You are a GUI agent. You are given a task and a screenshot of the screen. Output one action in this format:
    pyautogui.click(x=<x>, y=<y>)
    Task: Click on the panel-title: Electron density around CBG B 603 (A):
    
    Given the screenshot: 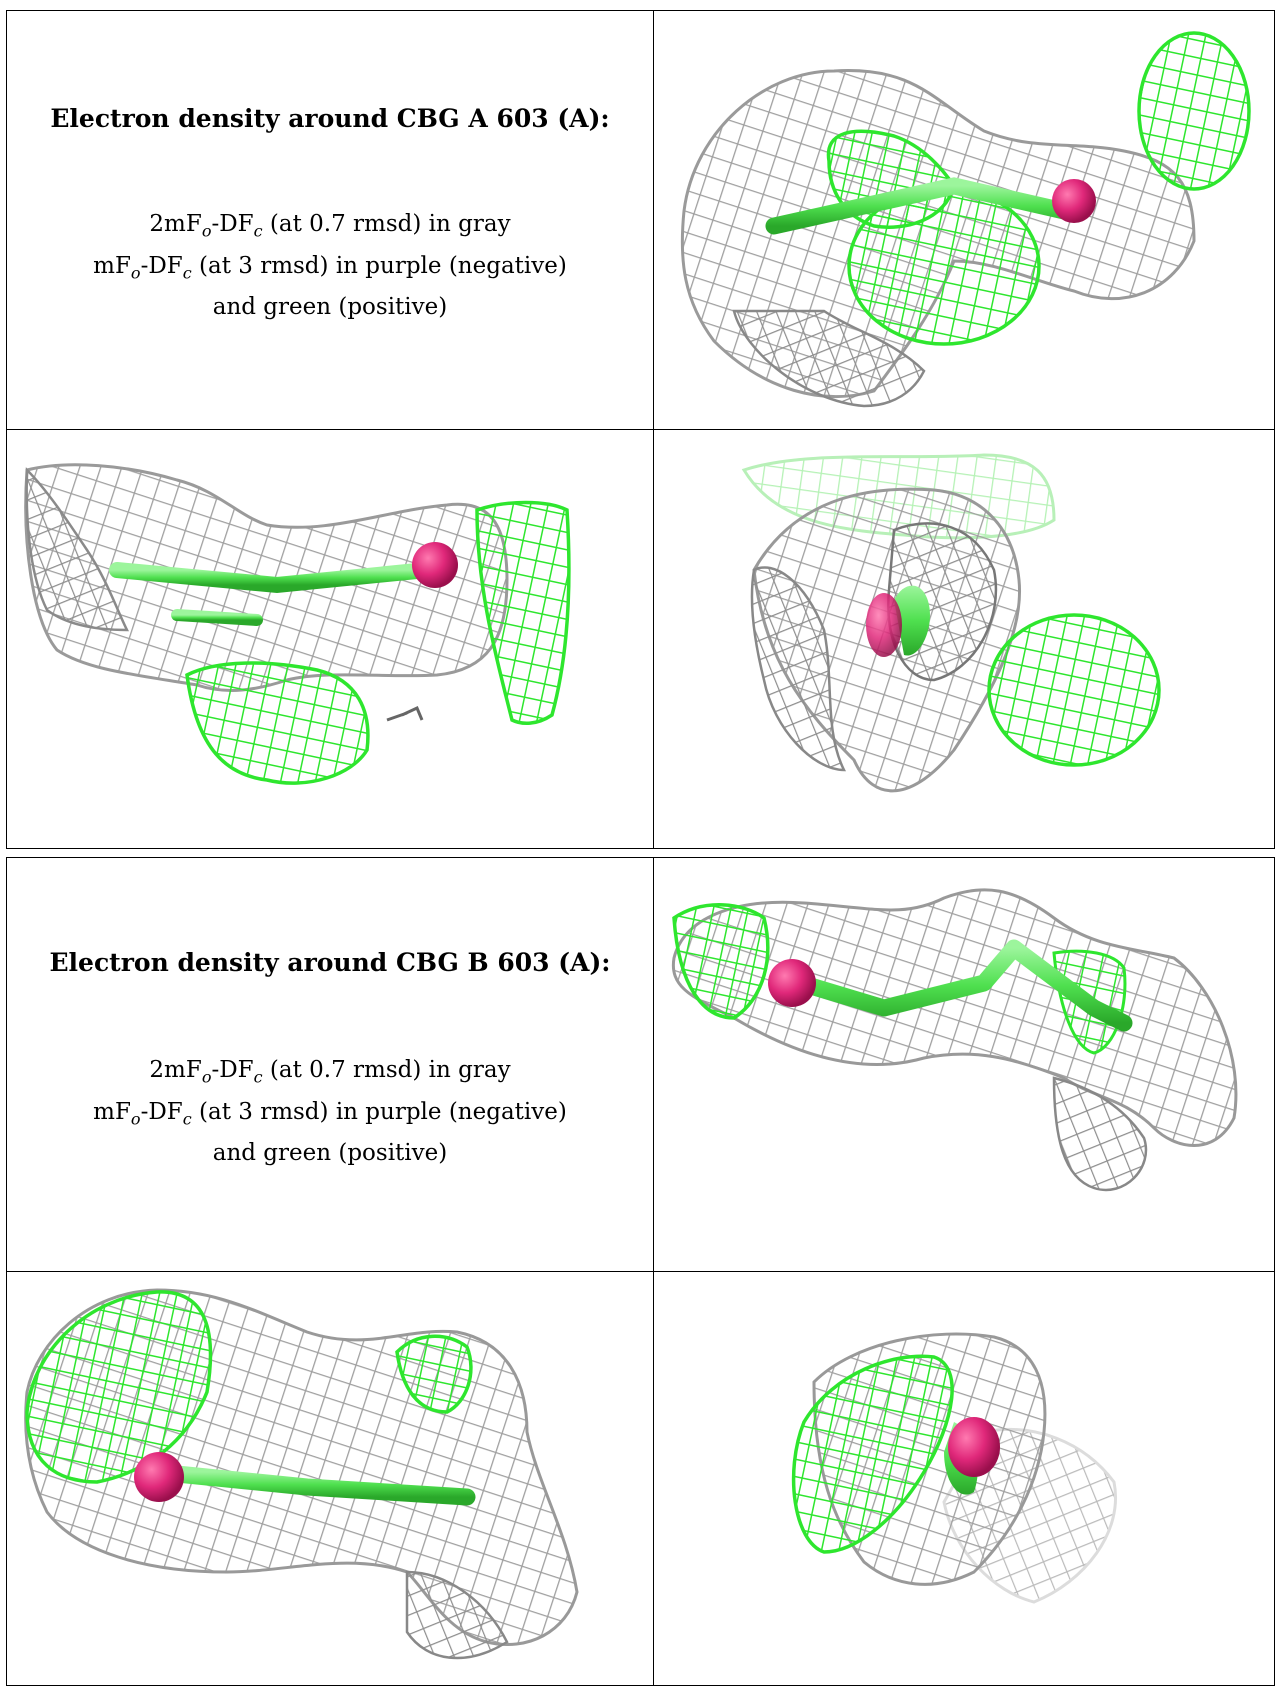 What is the action you would take?
    pyautogui.click(x=330, y=962)
    